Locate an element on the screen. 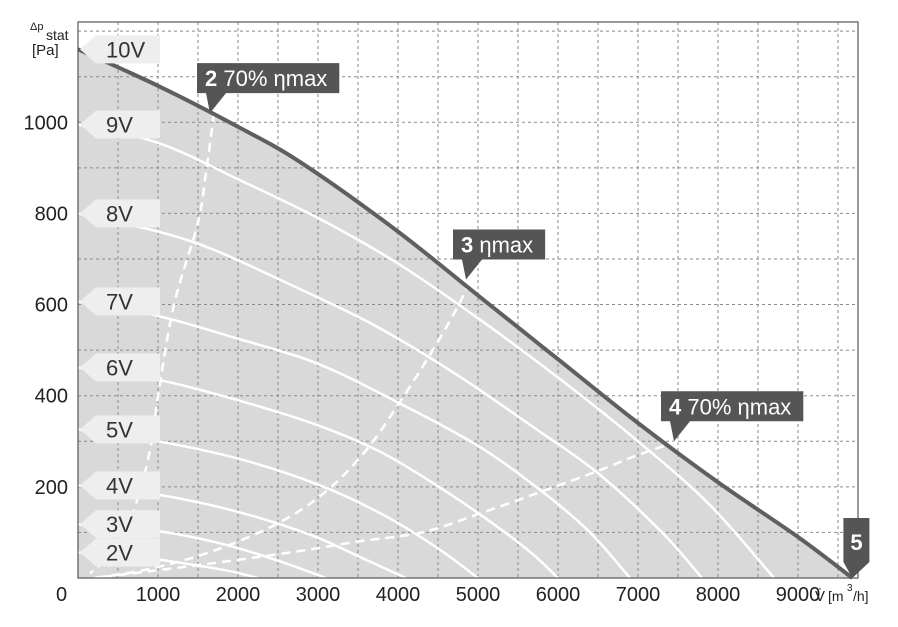 This screenshot has width=898, height=627. voltage-tag-2V: 2V is located at coordinates (120, 552).